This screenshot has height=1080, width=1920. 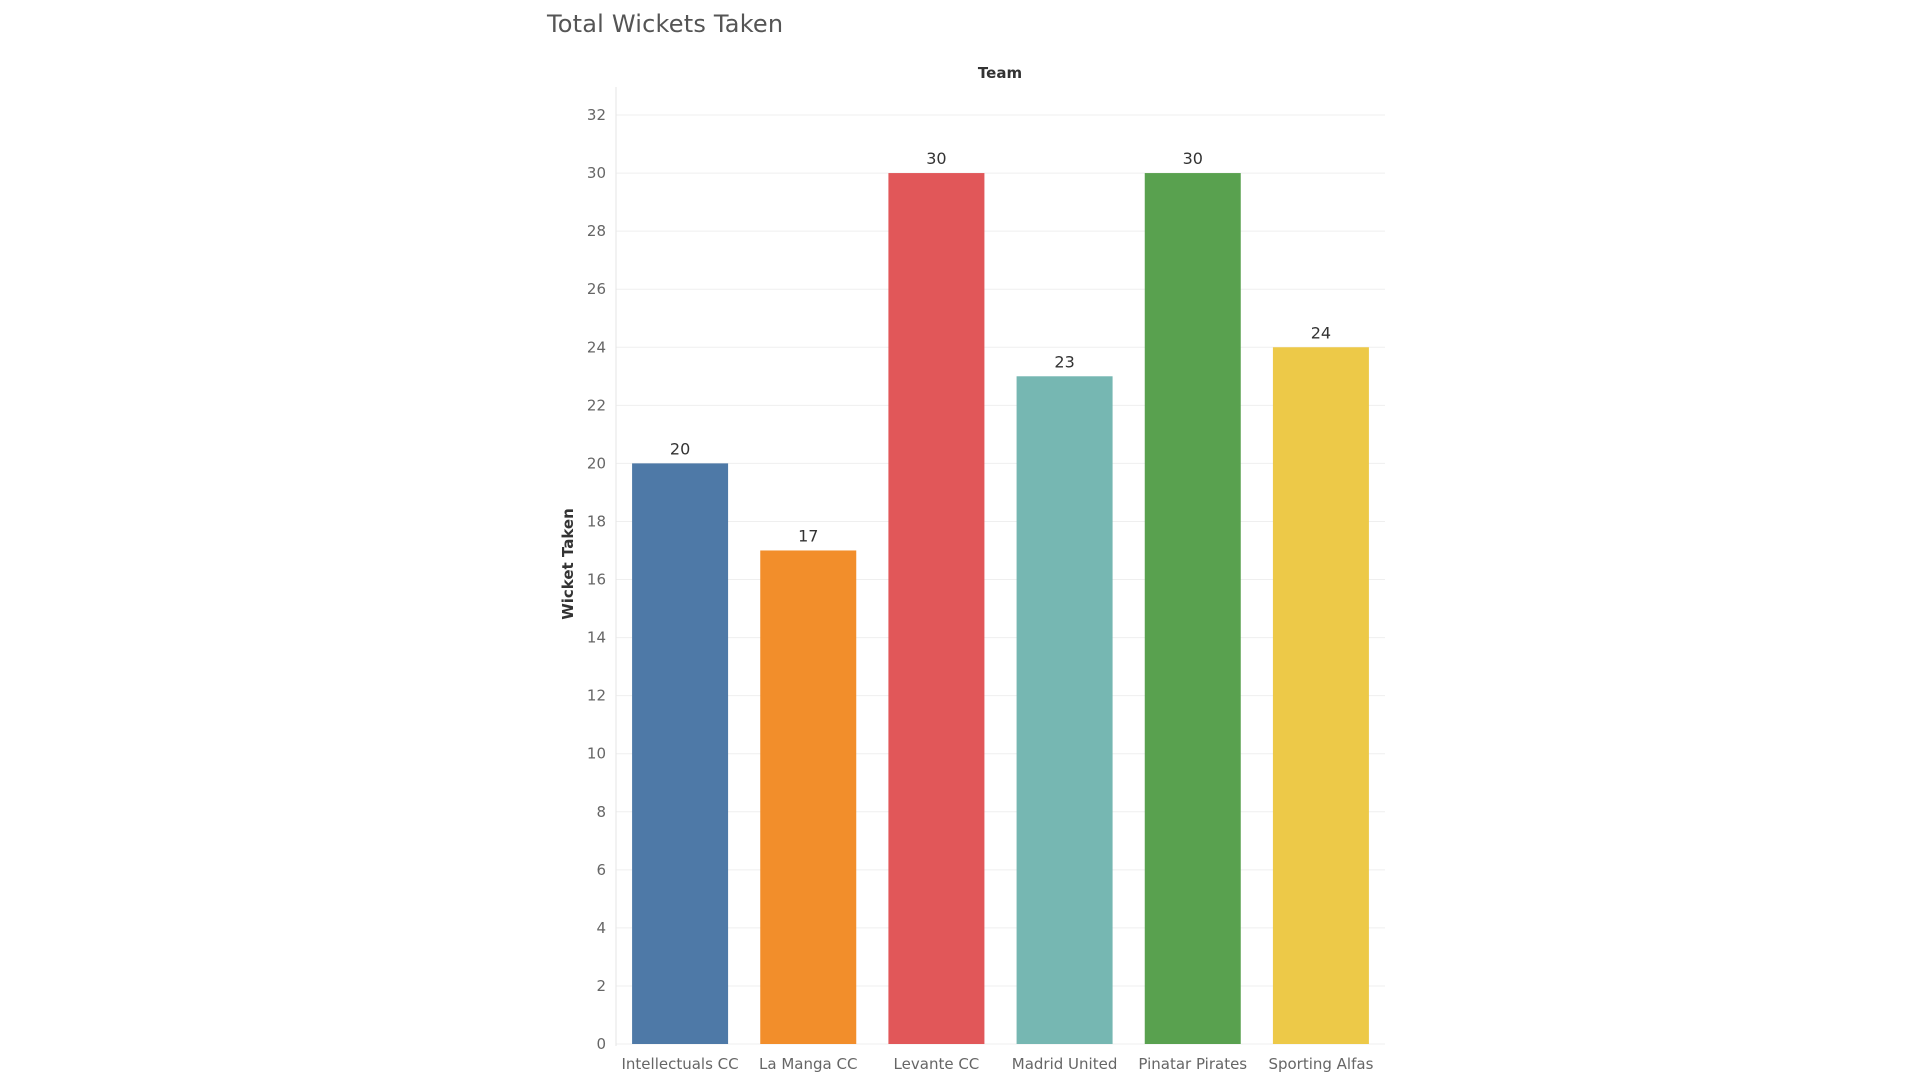 What do you see at coordinates (665, 24) in the screenshot?
I see `chart-title: Total Wickets Taken` at bounding box center [665, 24].